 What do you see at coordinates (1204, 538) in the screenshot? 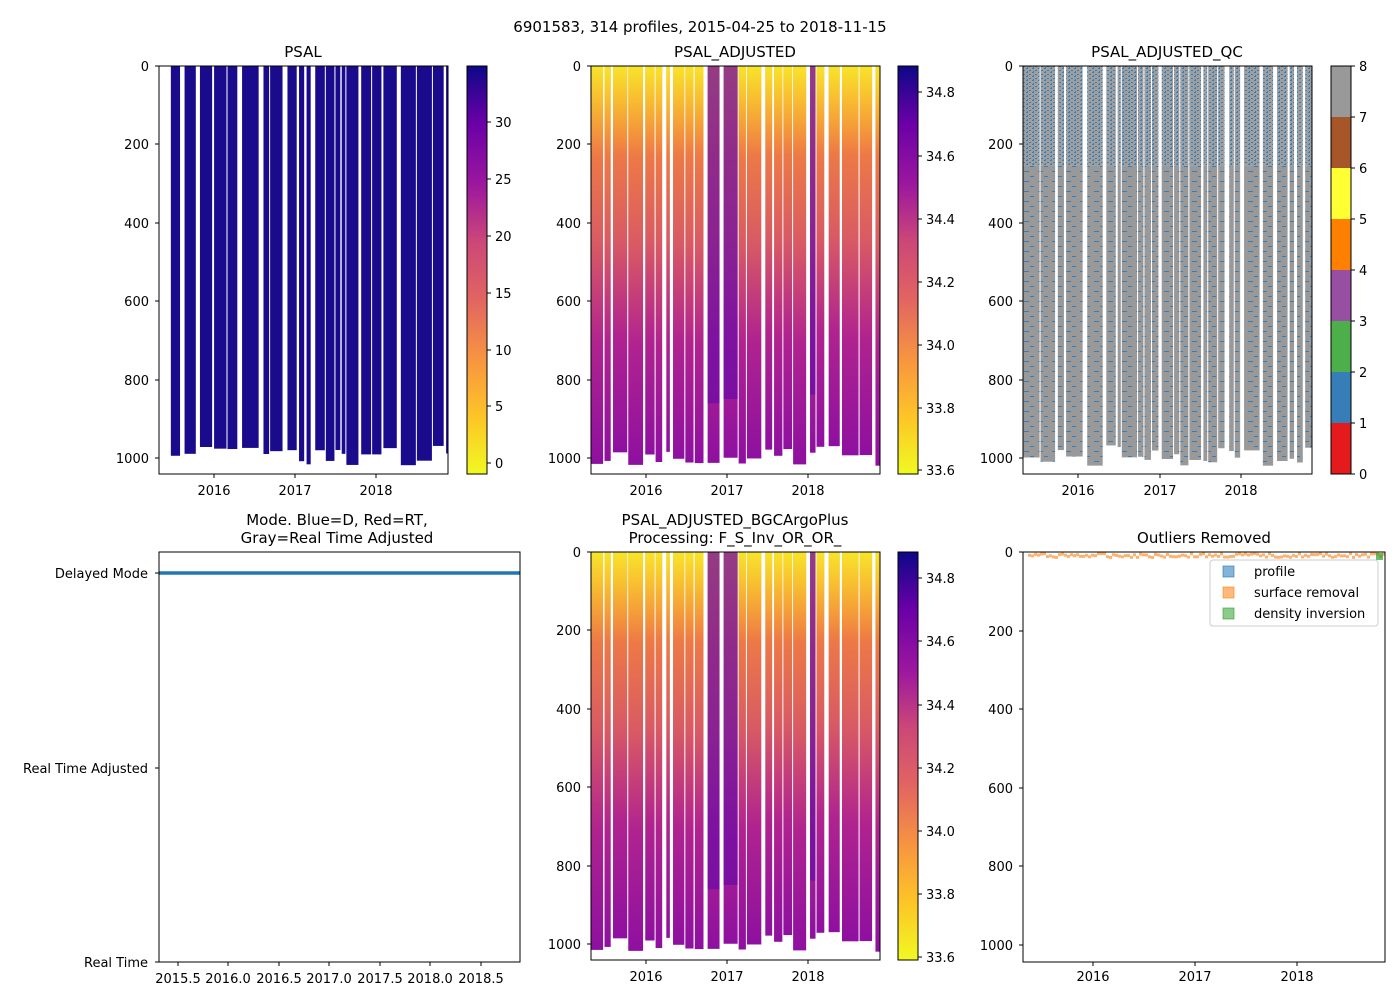
I see `panel-title: Outliers Removed` at bounding box center [1204, 538].